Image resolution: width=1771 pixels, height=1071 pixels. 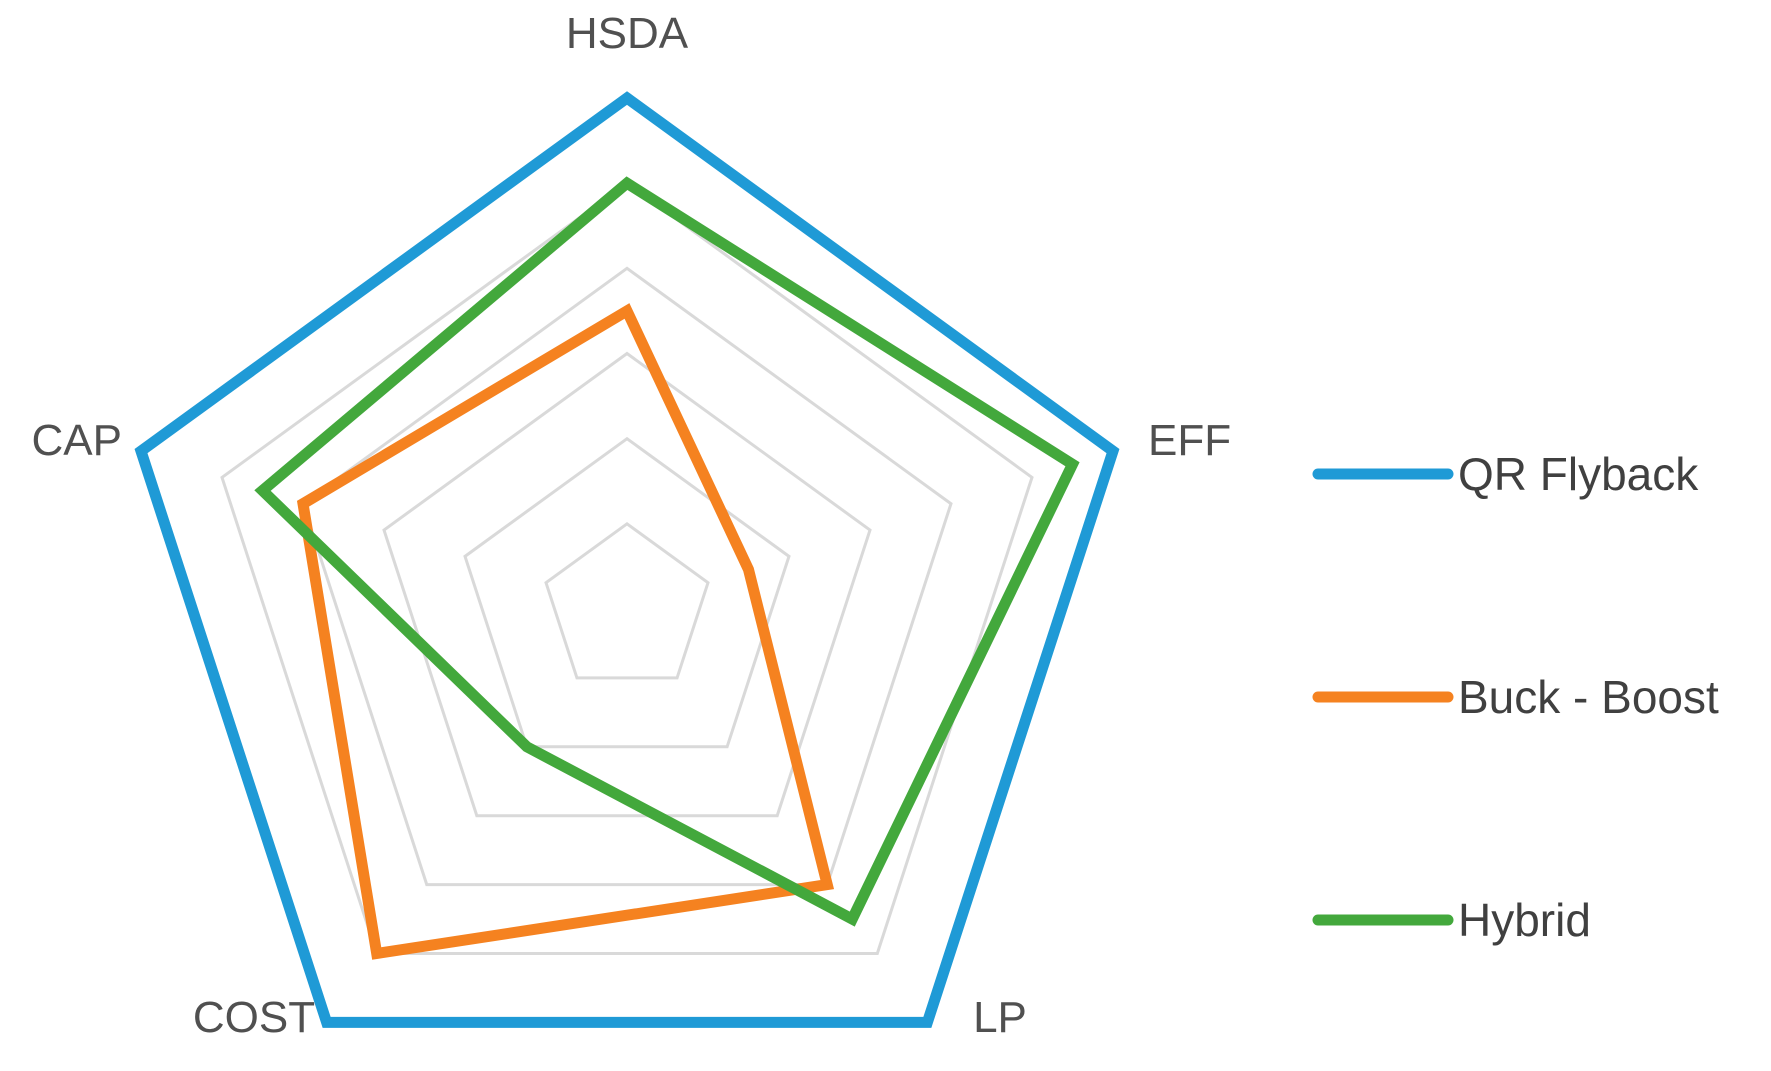 What do you see at coordinates (77, 440) in the screenshot?
I see `axis-label-cap: CAP` at bounding box center [77, 440].